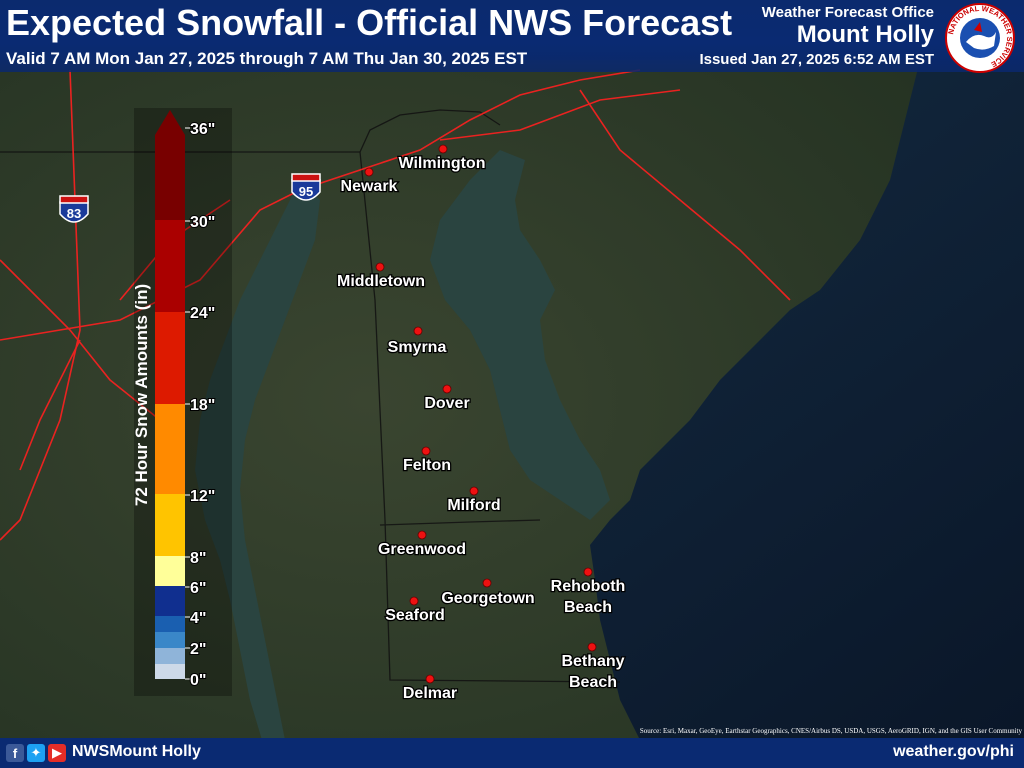  I want to click on city-marker-seaford, so click(414, 601).